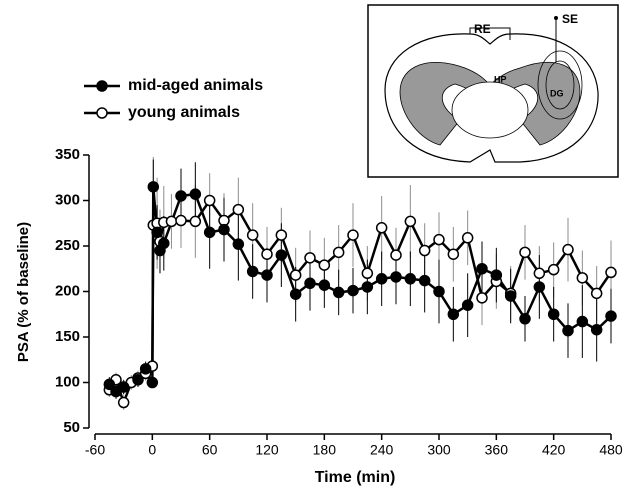 Image resolution: width=624 pixels, height=492 pixels. I want to click on x-tick-label: 0, so click(152, 450).